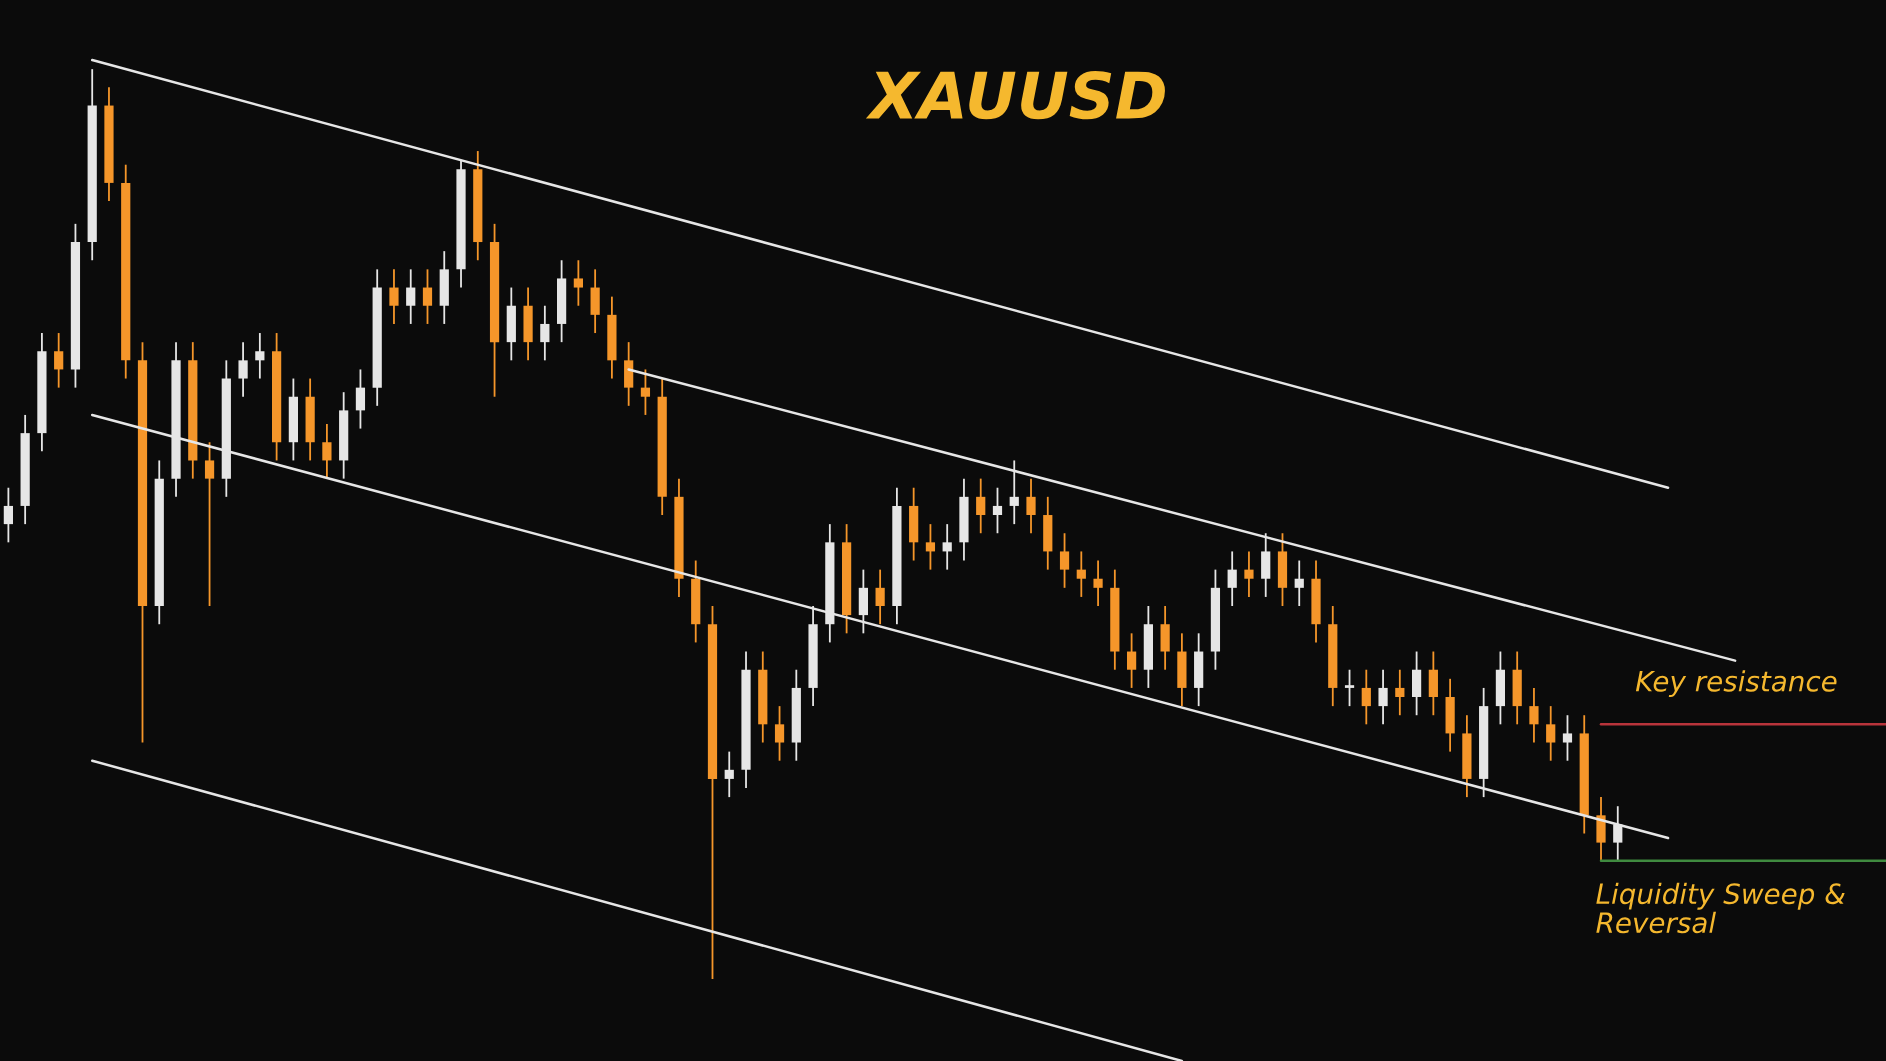 Image resolution: width=1886 pixels, height=1061 pixels. I want to click on chart-title: XAUUSD, so click(1015, 95).